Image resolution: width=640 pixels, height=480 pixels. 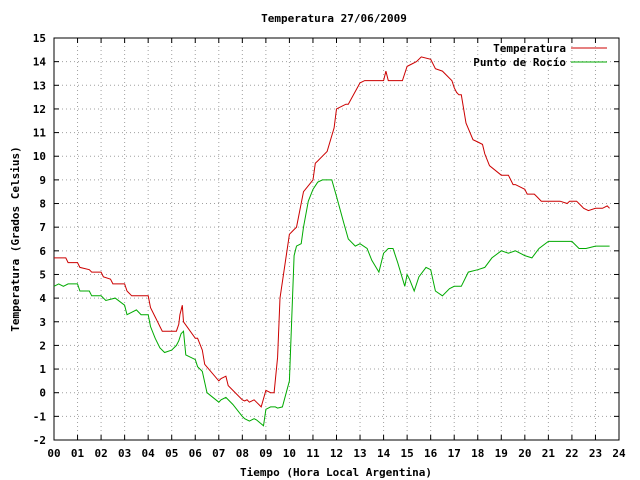 What do you see at coordinates (431, 453) in the screenshot?
I see `x-tick-label: 16` at bounding box center [431, 453].